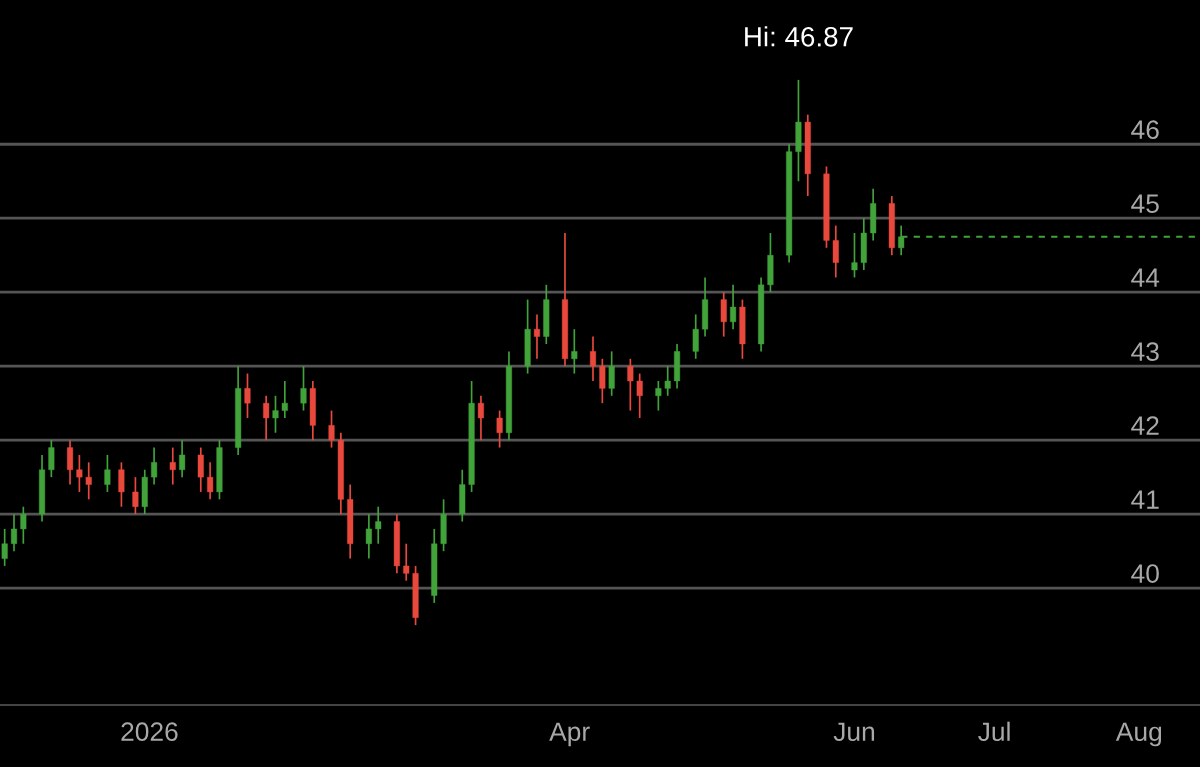 The height and width of the screenshot is (767, 1200). What do you see at coordinates (1138, 734) in the screenshot?
I see `x-tick-label: Aug` at bounding box center [1138, 734].